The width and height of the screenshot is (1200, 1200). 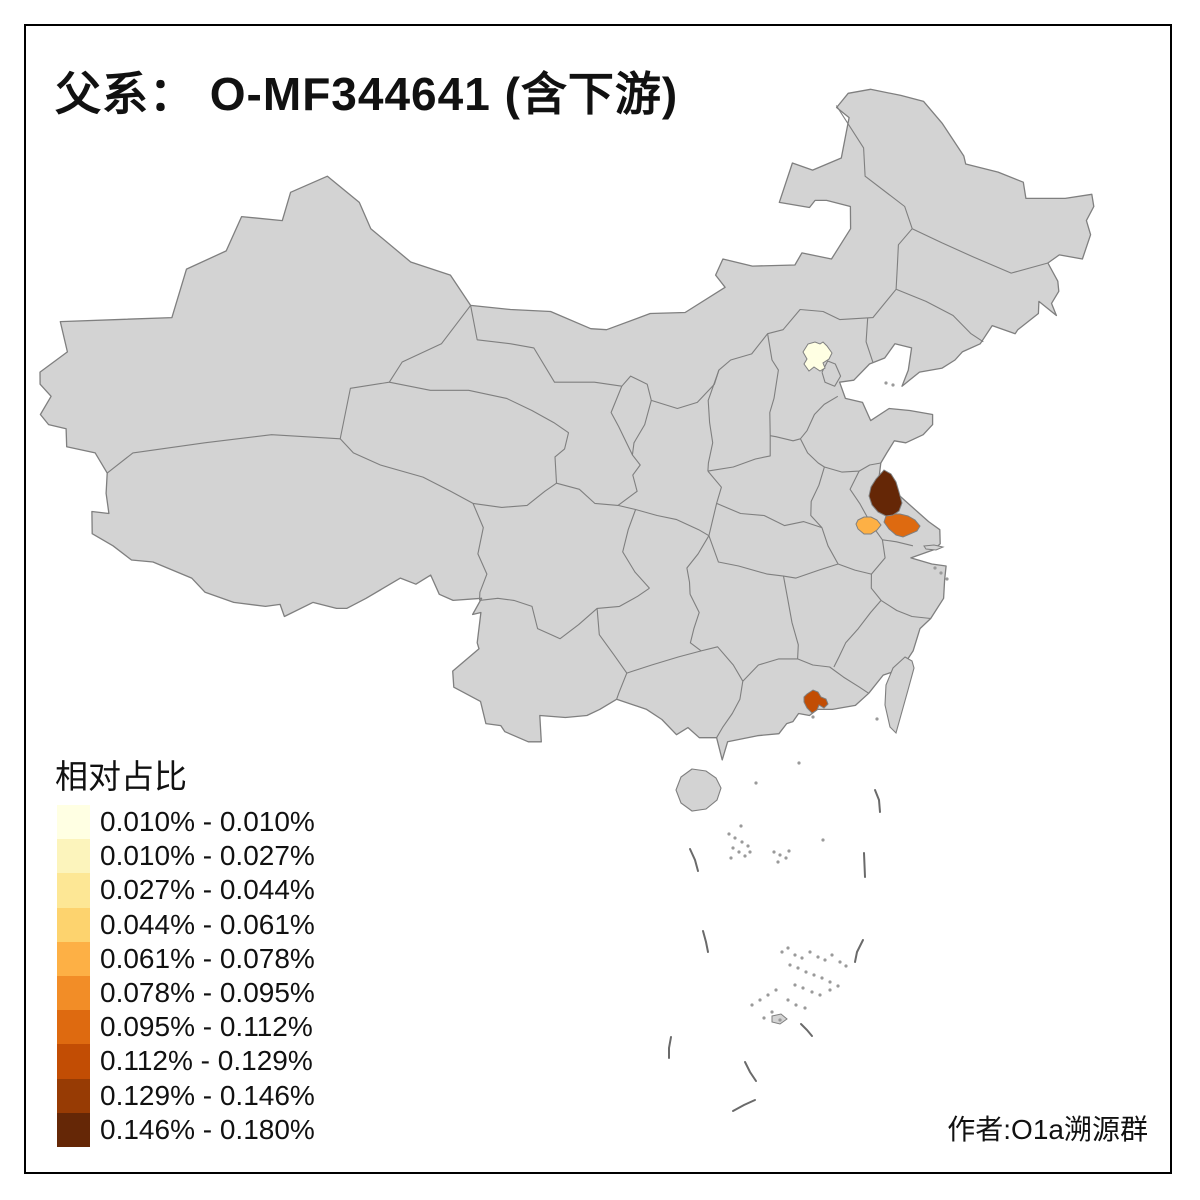 What do you see at coordinates (1047, 1129) in the screenshot?
I see `author-credit: 作者:O1a溯源群` at bounding box center [1047, 1129].